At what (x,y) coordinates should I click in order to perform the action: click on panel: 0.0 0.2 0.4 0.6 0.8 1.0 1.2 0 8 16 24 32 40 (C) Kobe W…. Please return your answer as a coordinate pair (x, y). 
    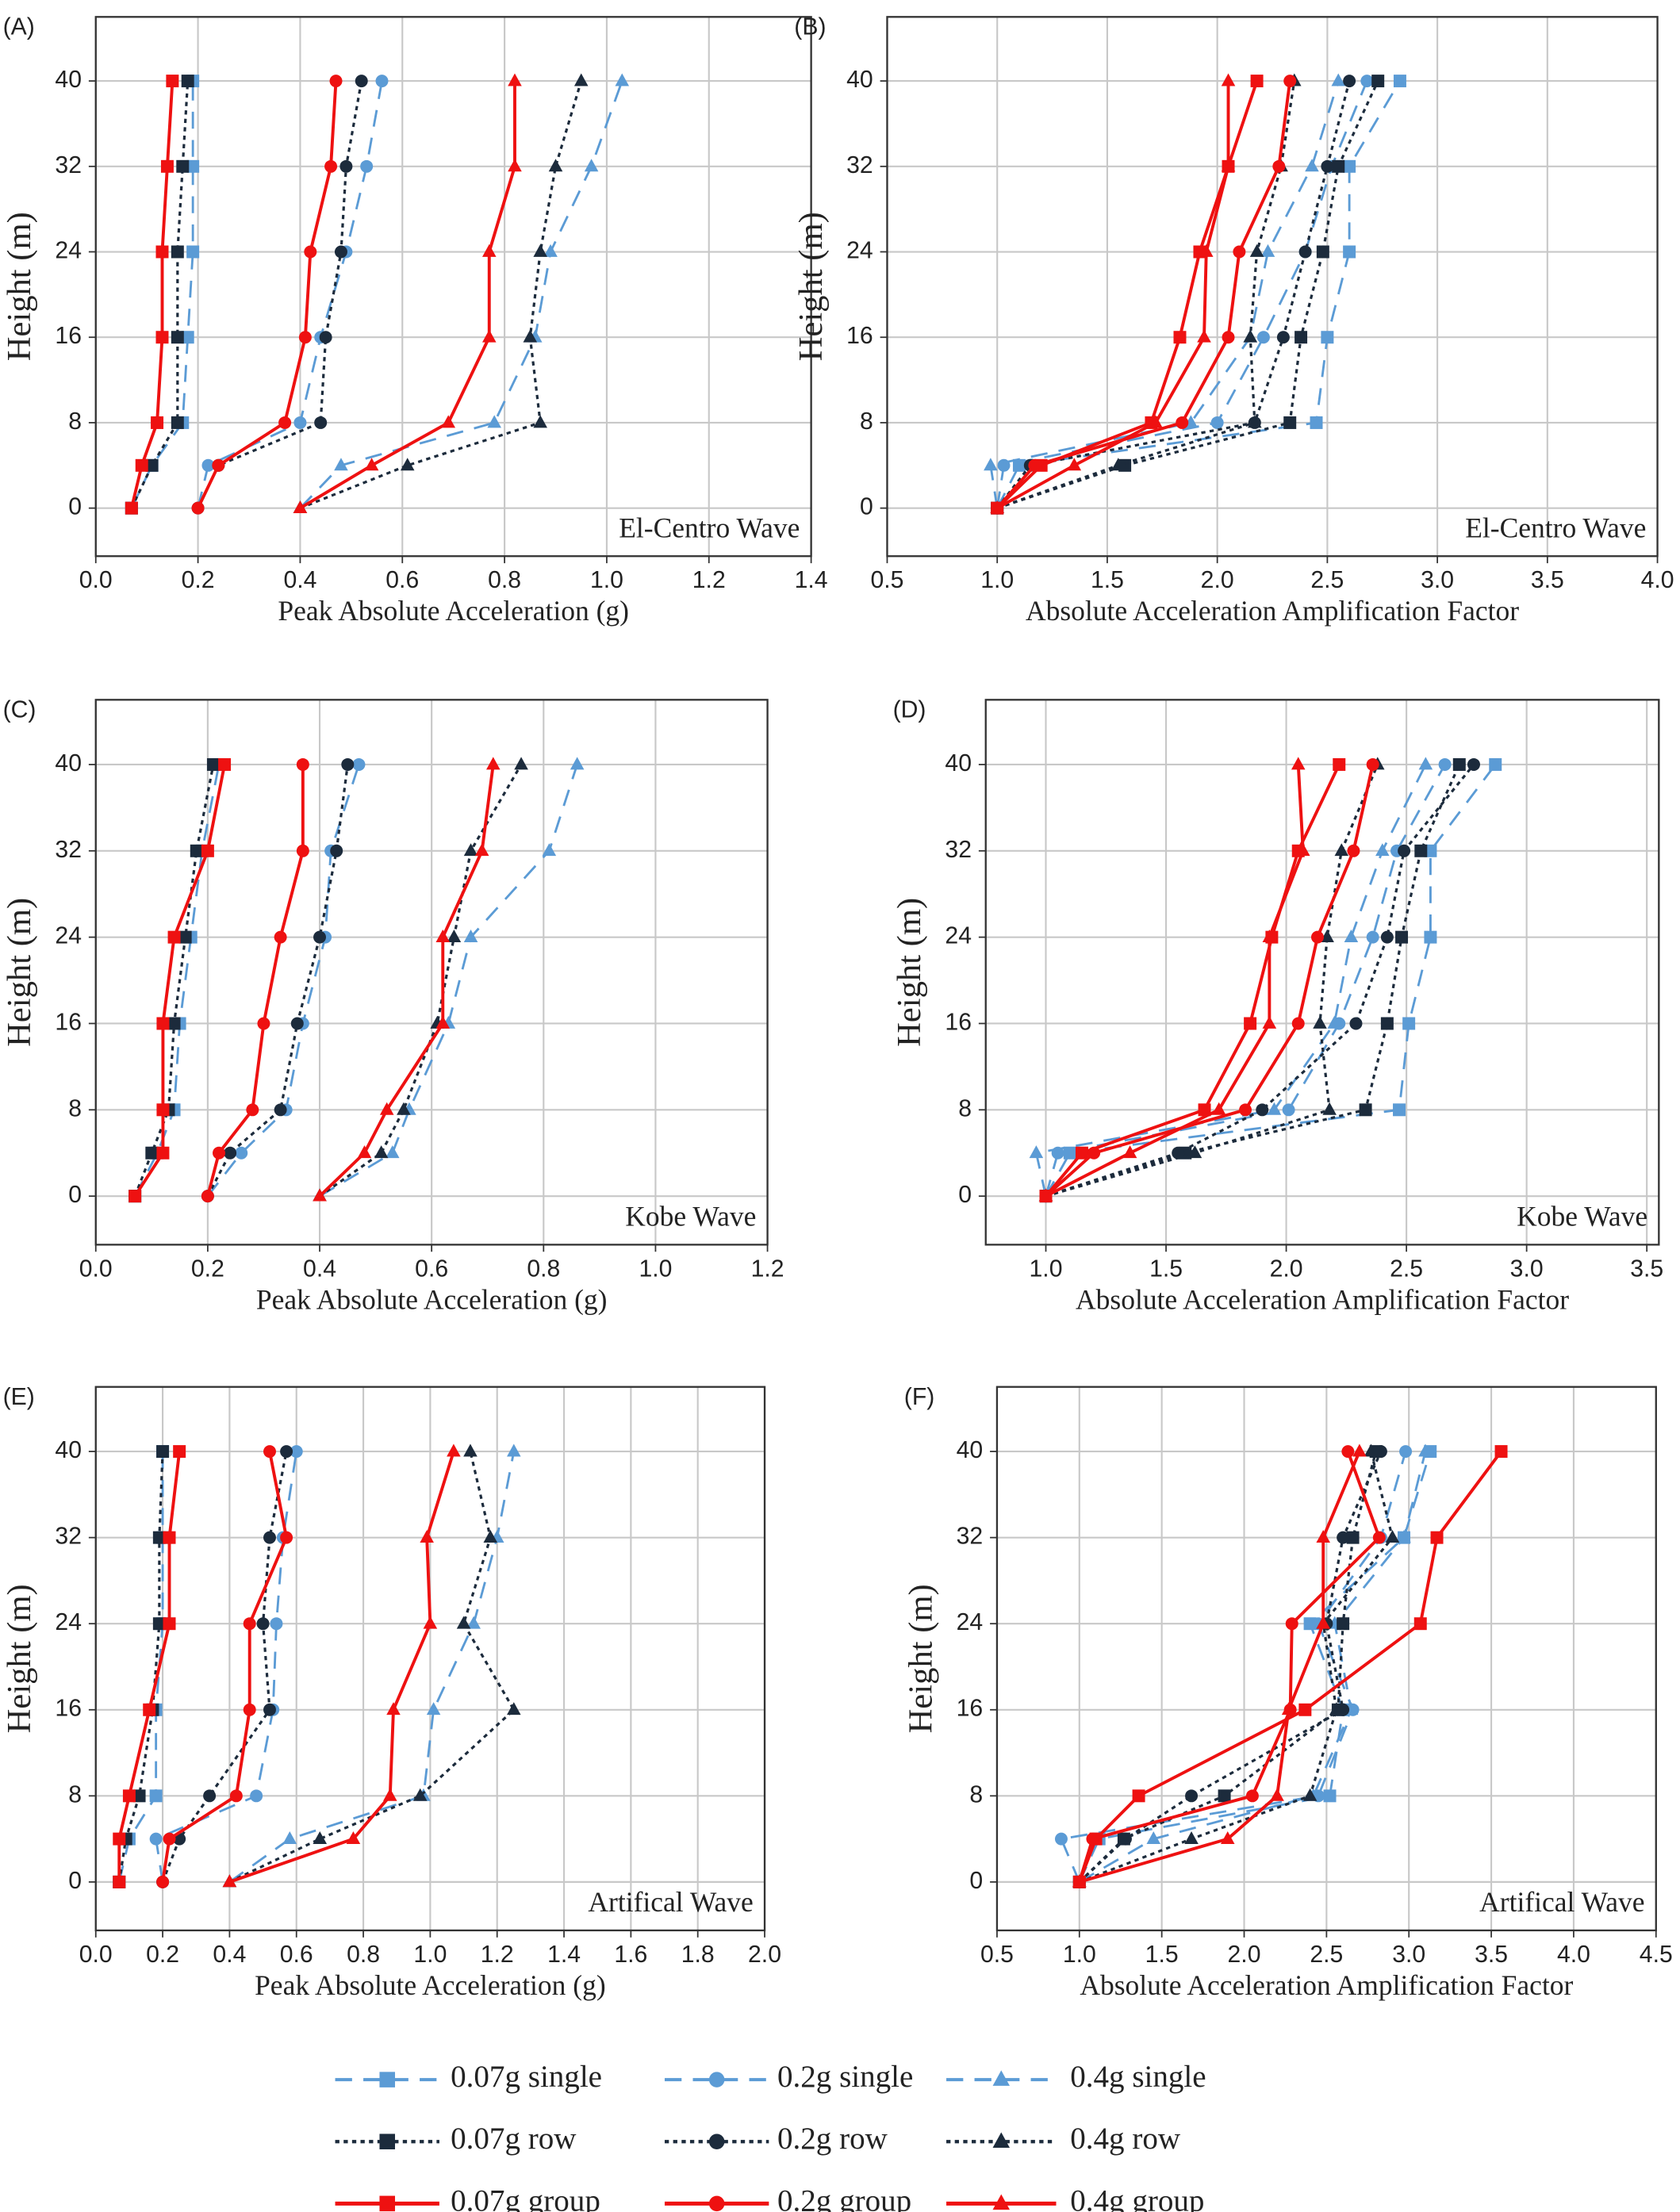
    Looking at the image, I should click on (392, 1005).